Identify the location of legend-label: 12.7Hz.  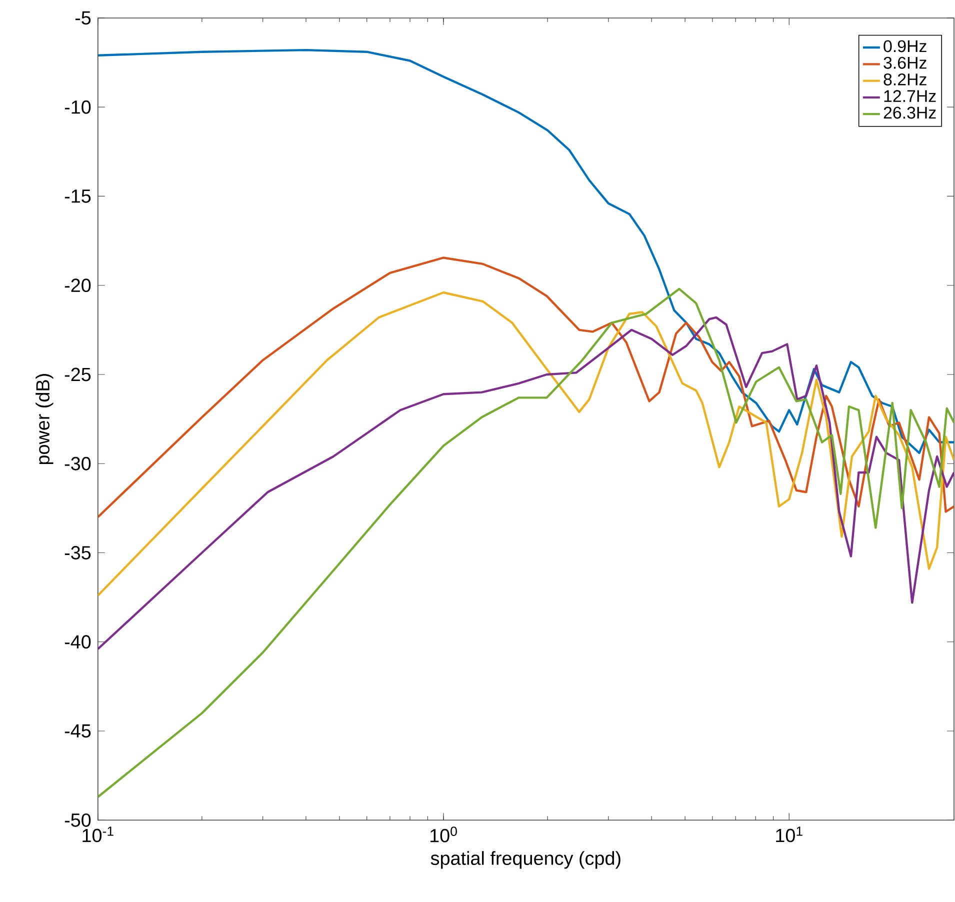
(910, 96).